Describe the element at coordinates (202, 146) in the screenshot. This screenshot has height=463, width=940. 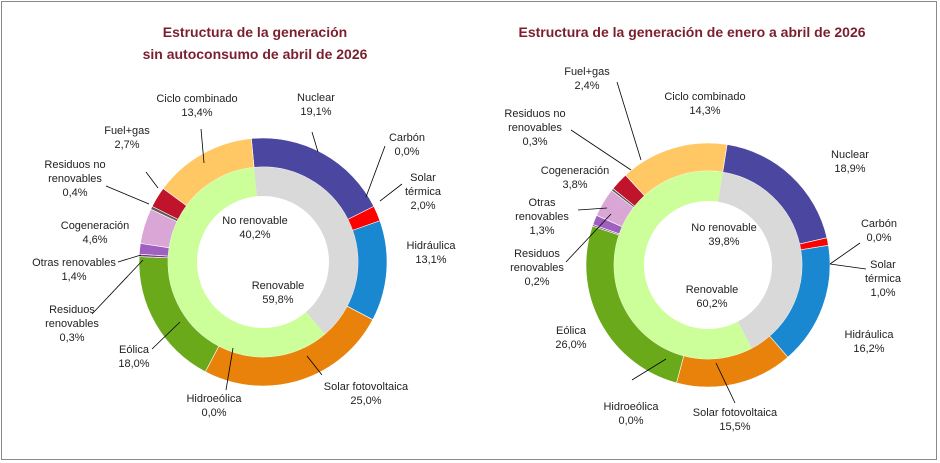
I see `leader-line-ciclo-combinado` at that location.